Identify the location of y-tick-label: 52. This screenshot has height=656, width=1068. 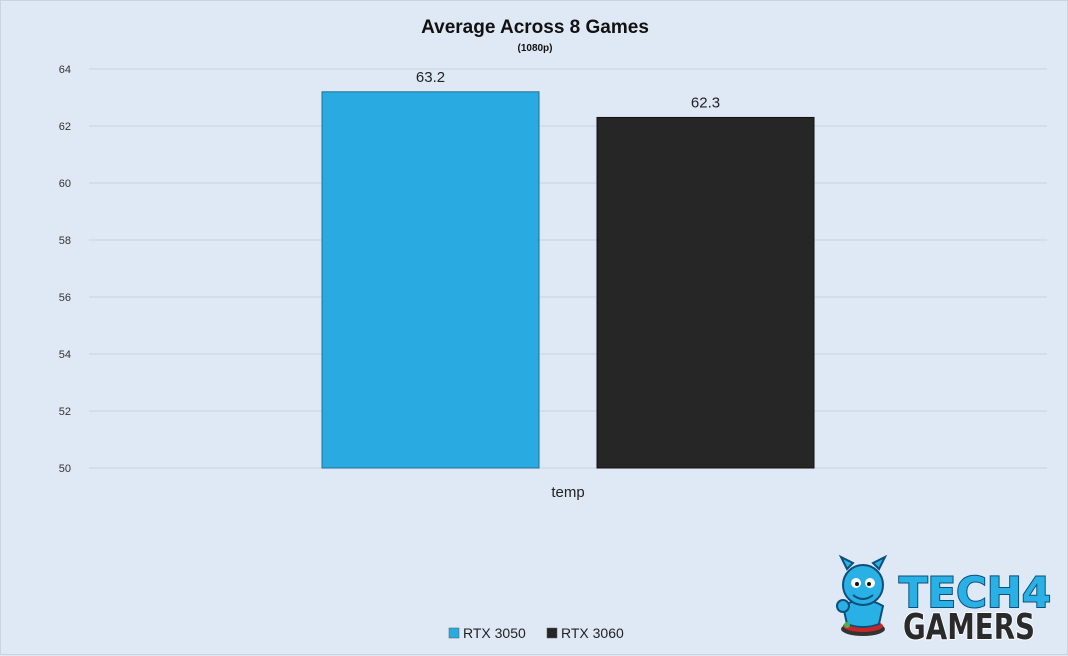
(65, 412).